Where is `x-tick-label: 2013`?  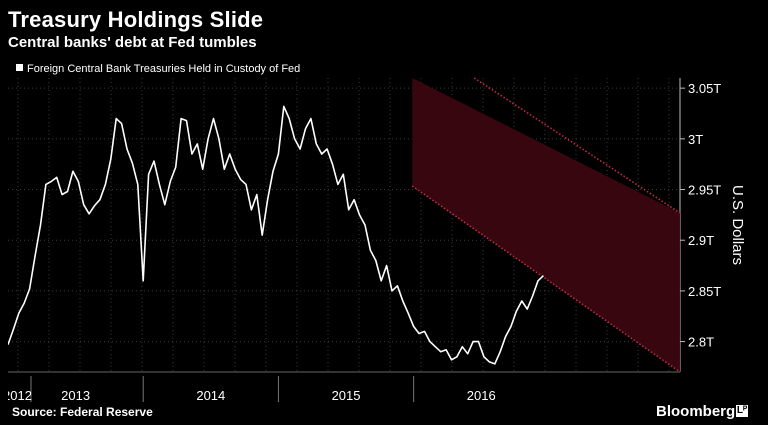 x-tick-label: 2013 is located at coordinates (75, 395).